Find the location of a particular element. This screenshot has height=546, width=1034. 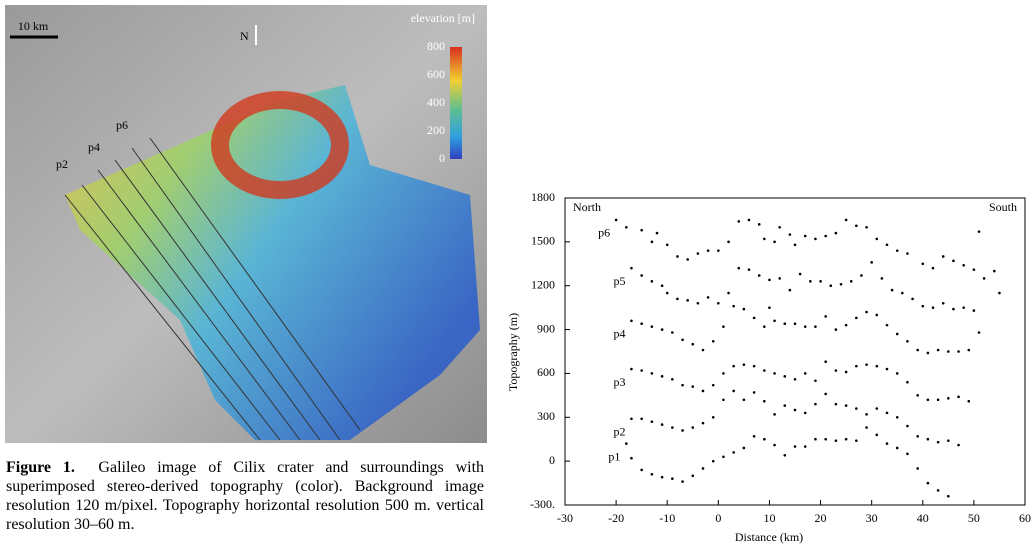

series-label: p4 is located at coordinates (619, 334).